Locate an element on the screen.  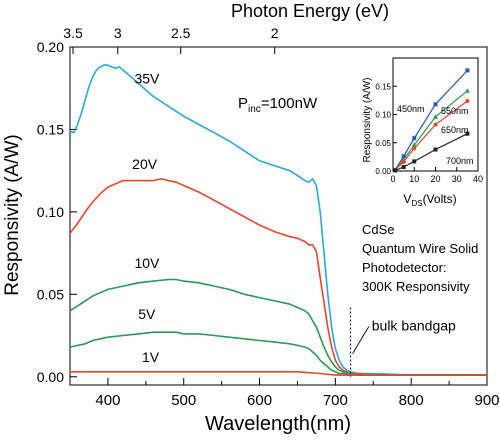
y-tick-label: 0.00 is located at coordinates (50, 377).